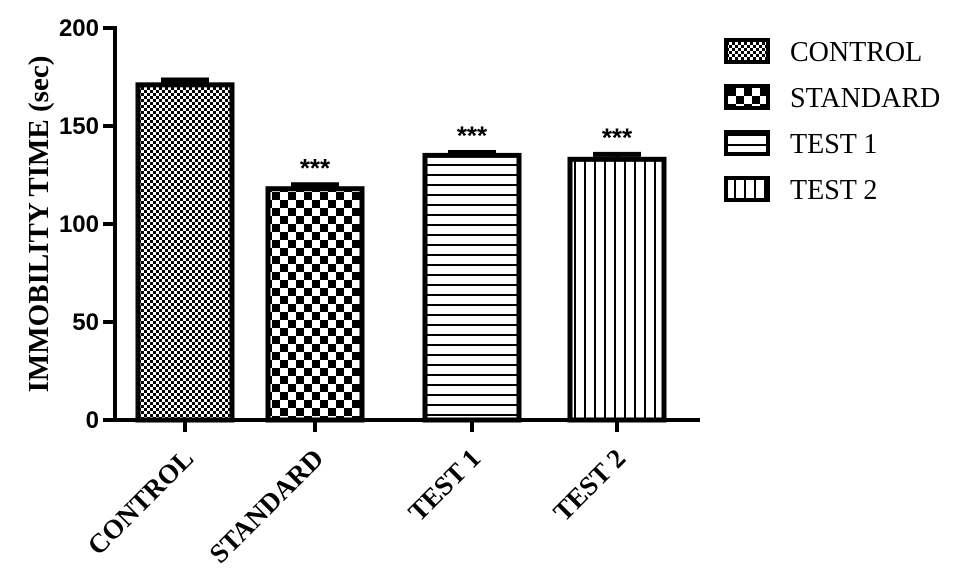  Describe the element at coordinates (79, 126) in the screenshot. I see `y-tick-label: 150` at that location.